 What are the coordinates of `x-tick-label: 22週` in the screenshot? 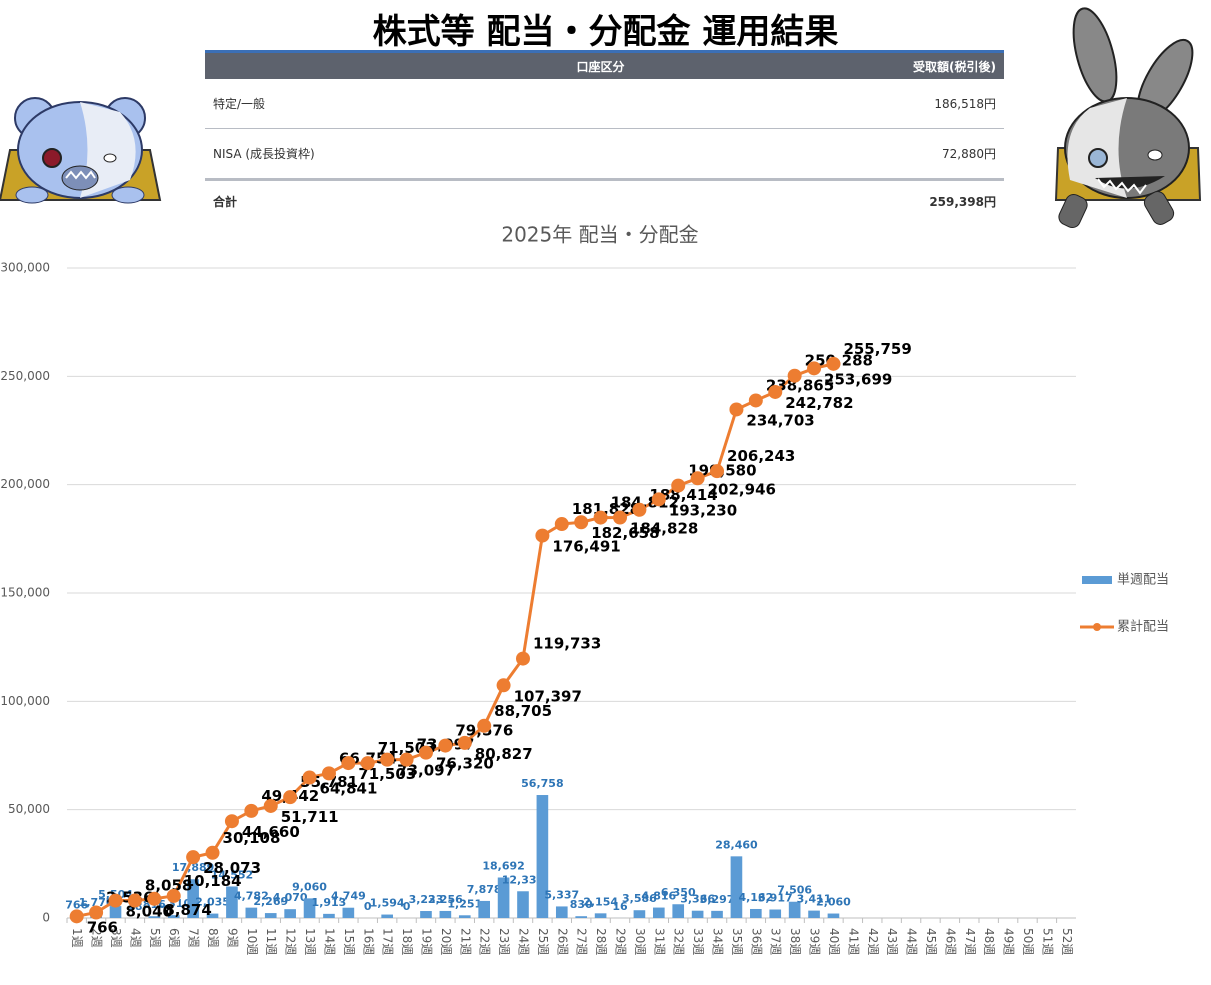 It's located at (485, 941).